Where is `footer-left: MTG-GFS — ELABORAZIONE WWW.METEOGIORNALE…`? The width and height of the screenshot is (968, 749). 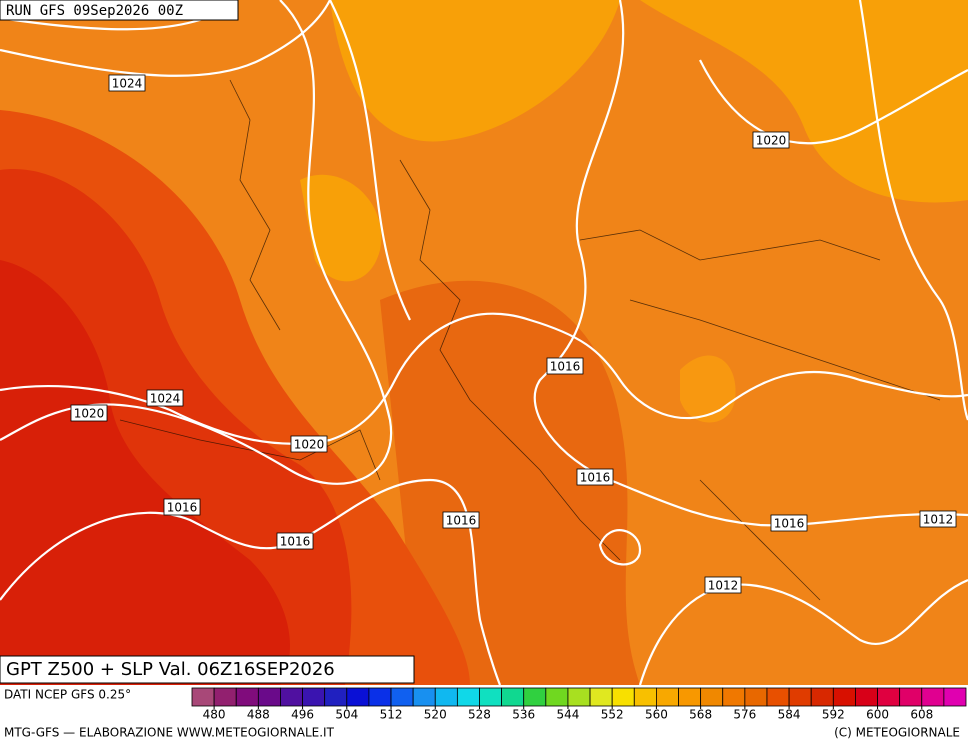
footer-left: MTG-GFS — ELABORAZIONE WWW.METEOGIORNALE… is located at coordinates (169, 733).